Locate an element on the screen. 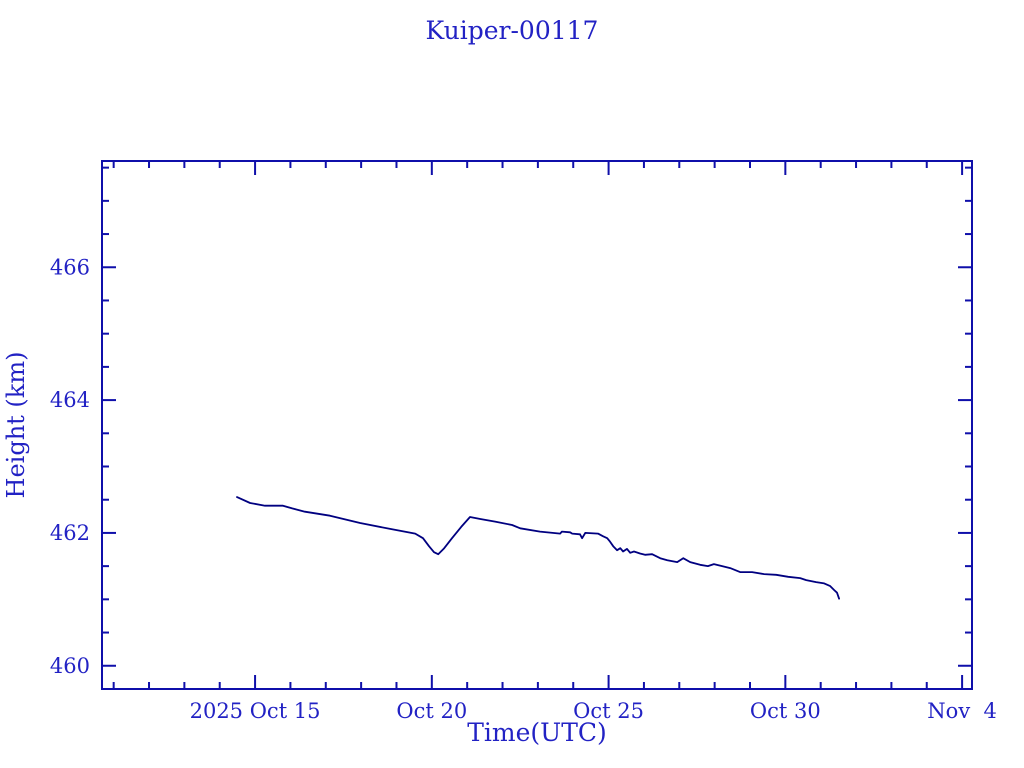 The image size is (1024, 768). y-tick-label: 460 is located at coordinates (70, 666).